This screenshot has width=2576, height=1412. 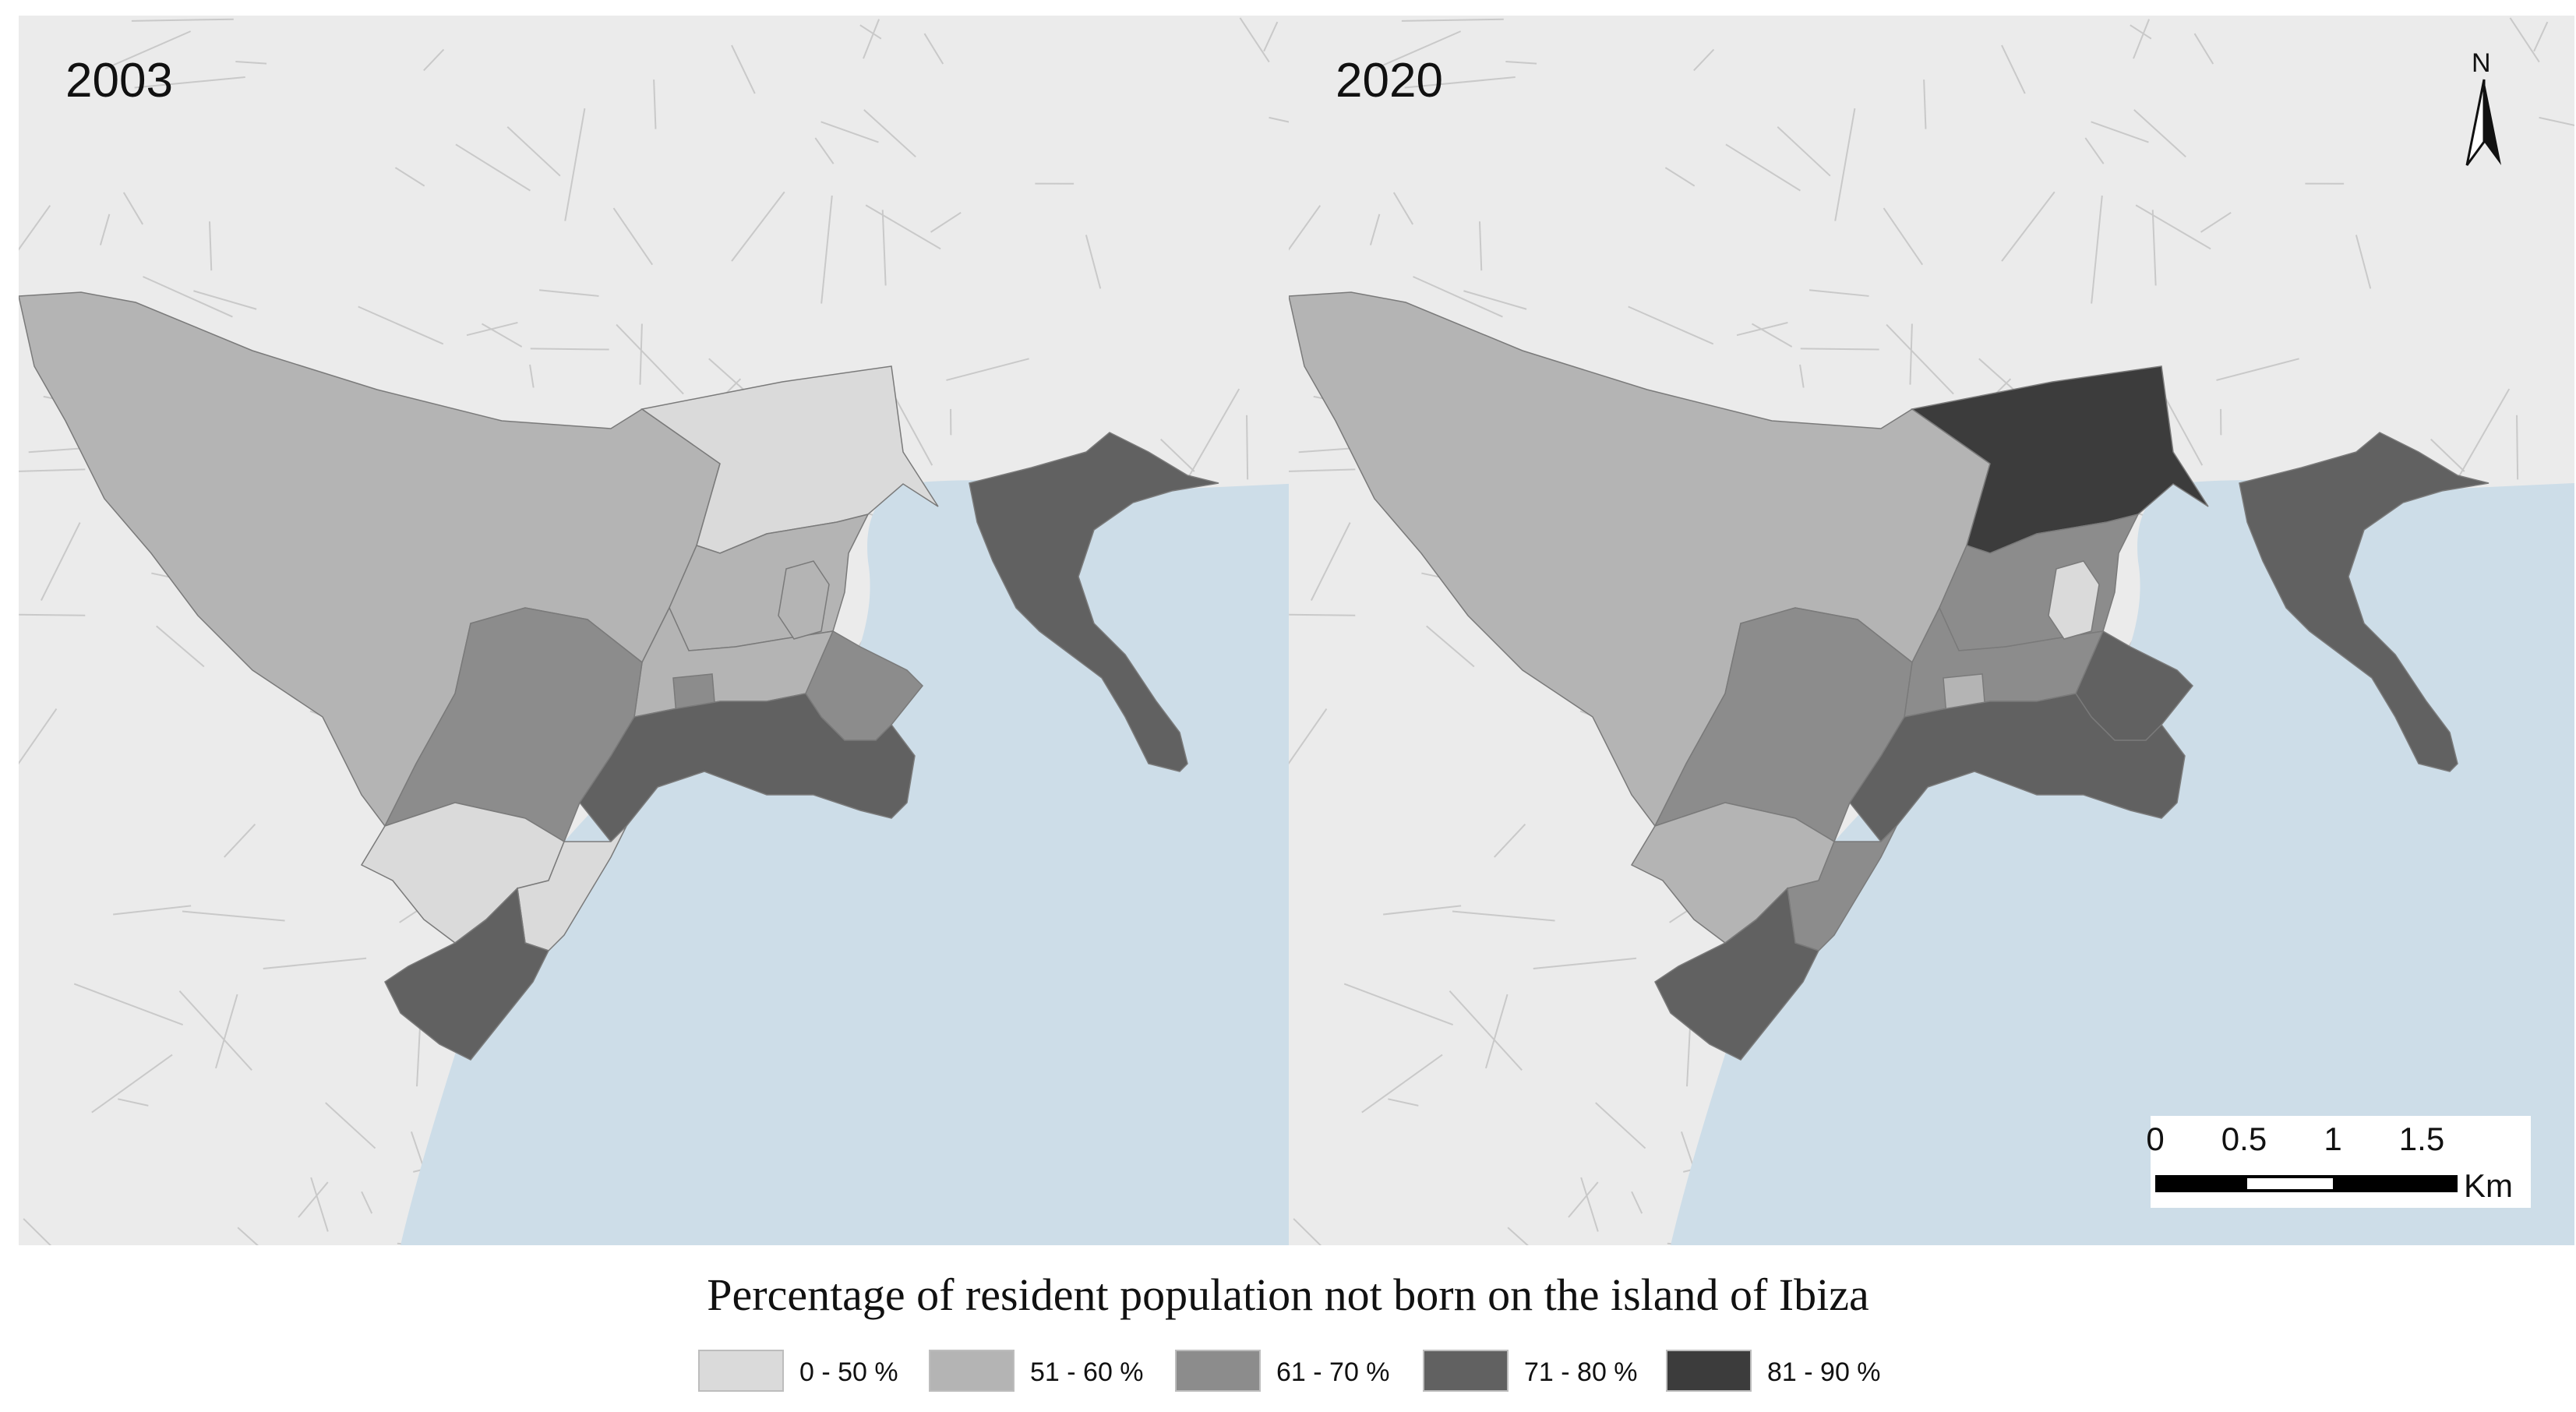 What do you see at coordinates (1389, 81) in the screenshot?
I see `year-label-2020: 2020` at bounding box center [1389, 81].